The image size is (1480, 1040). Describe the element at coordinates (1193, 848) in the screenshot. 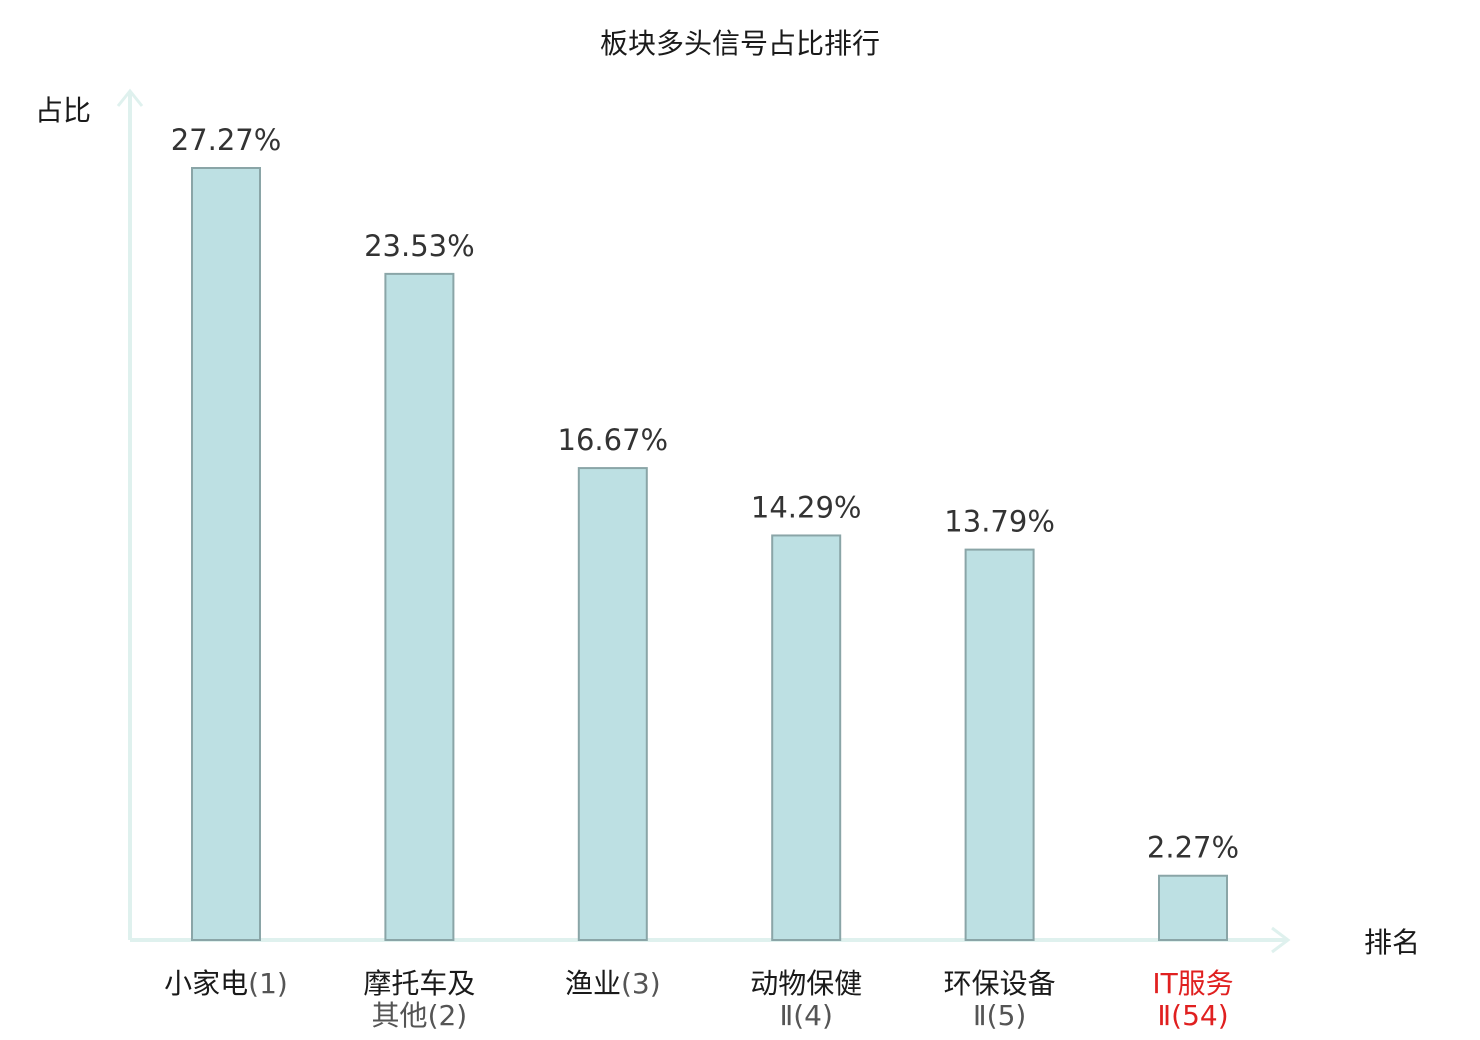

I see `data-label: 2.27%` at that location.